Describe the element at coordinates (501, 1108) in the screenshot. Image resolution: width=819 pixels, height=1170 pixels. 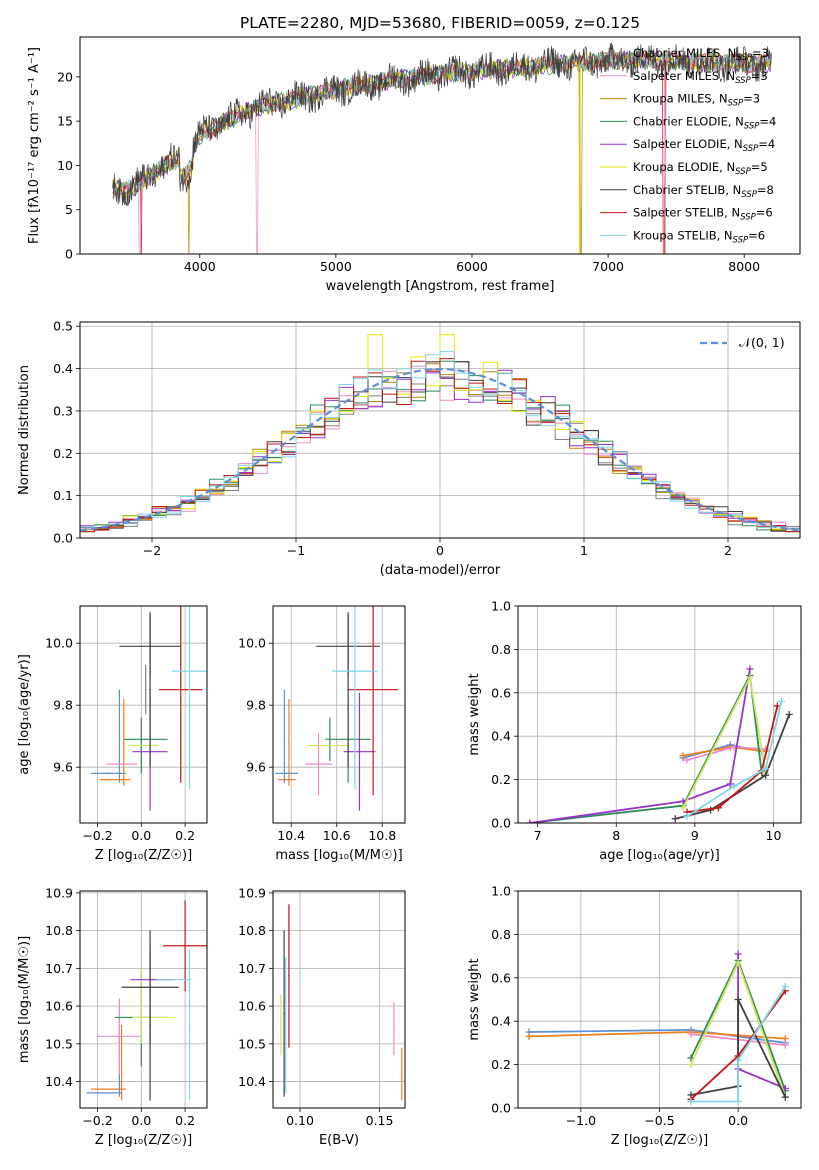
I see `y-tick-label: 0.0` at that location.